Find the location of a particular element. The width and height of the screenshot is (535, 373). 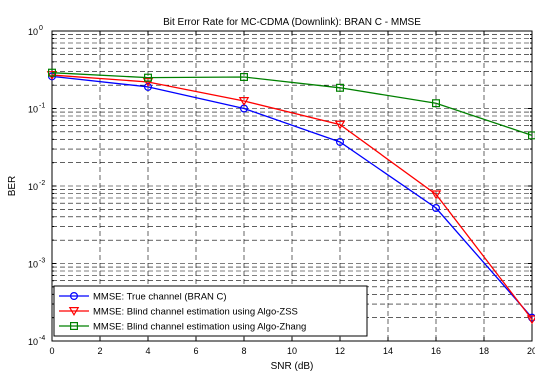

chart-title: Bit Error Rate for MC-CDMA (Downlink) is located at coordinates (292, 22).